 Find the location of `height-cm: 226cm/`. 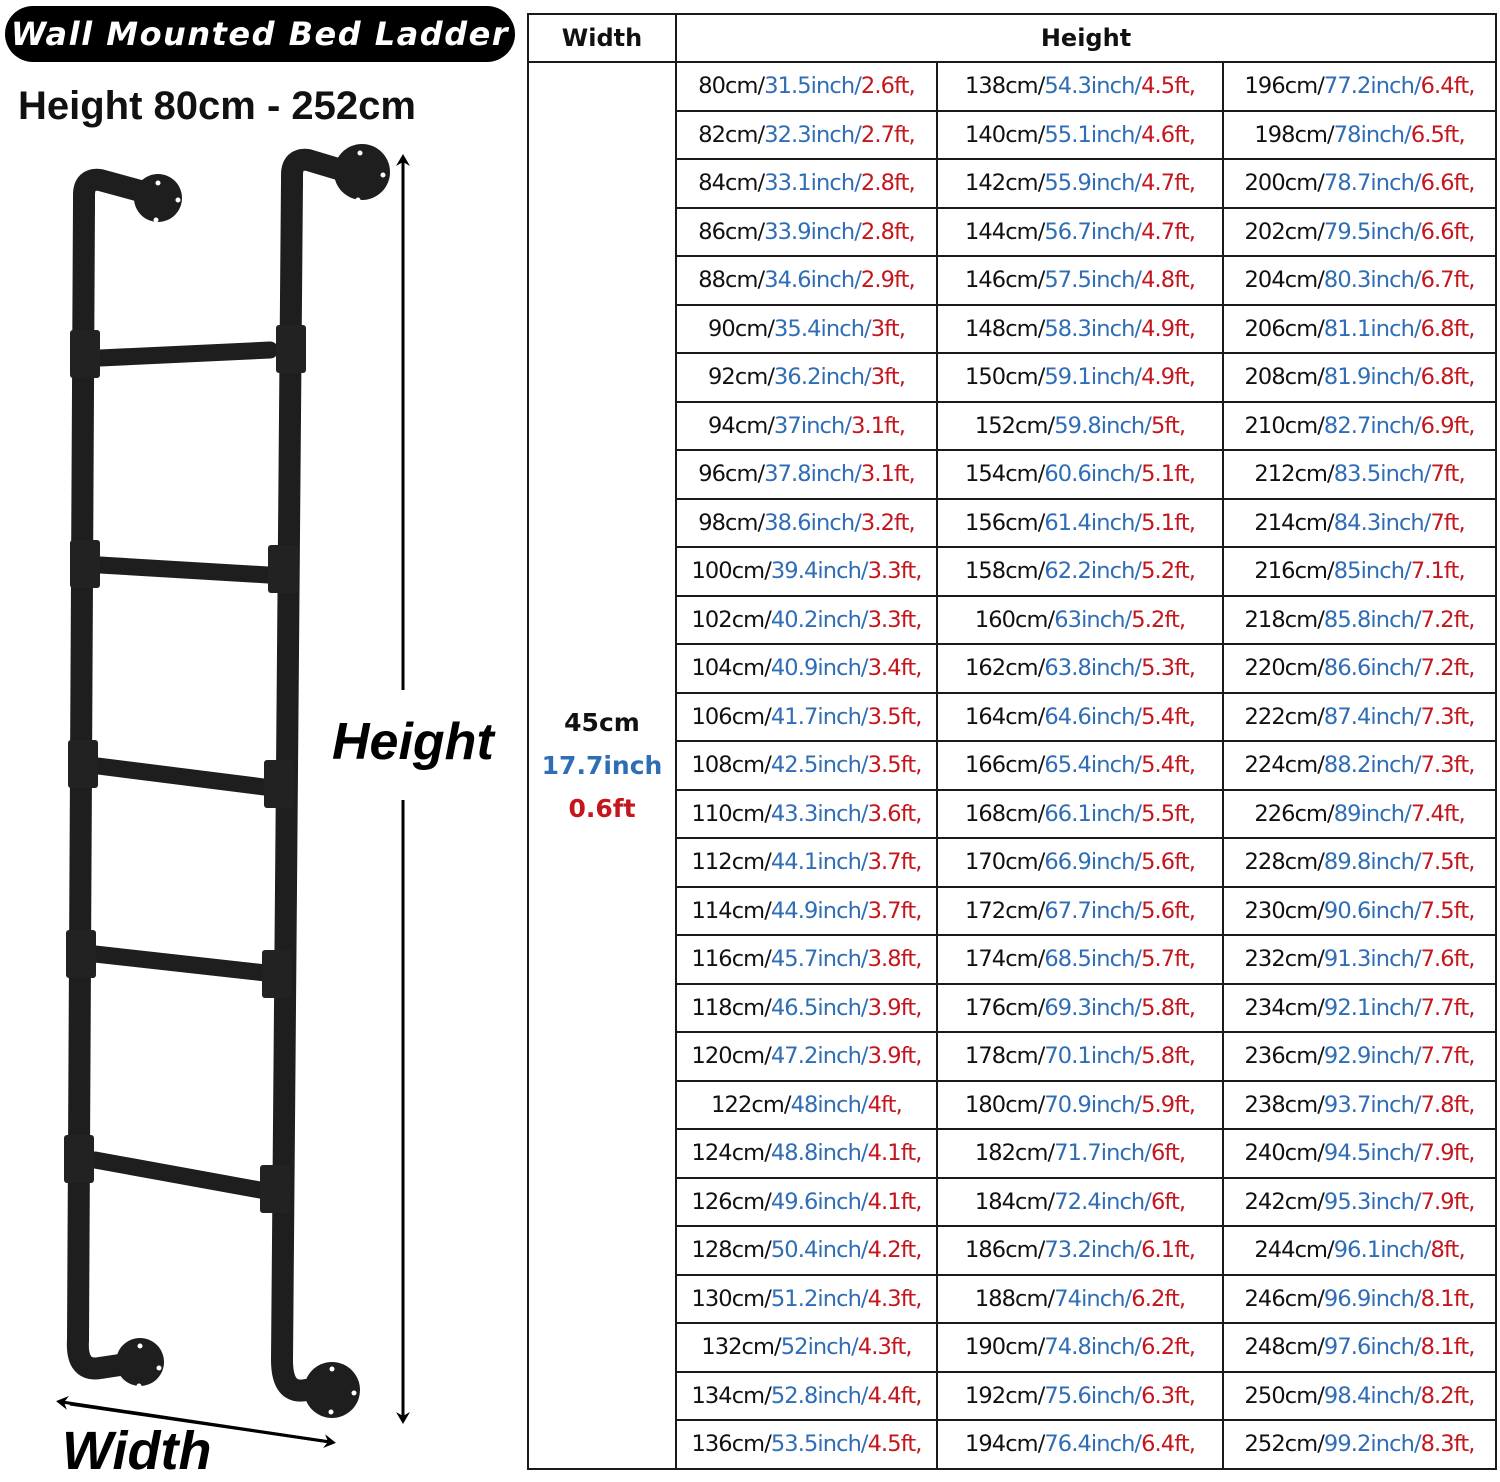

height-cm: 226cm/ is located at coordinates (1294, 813).